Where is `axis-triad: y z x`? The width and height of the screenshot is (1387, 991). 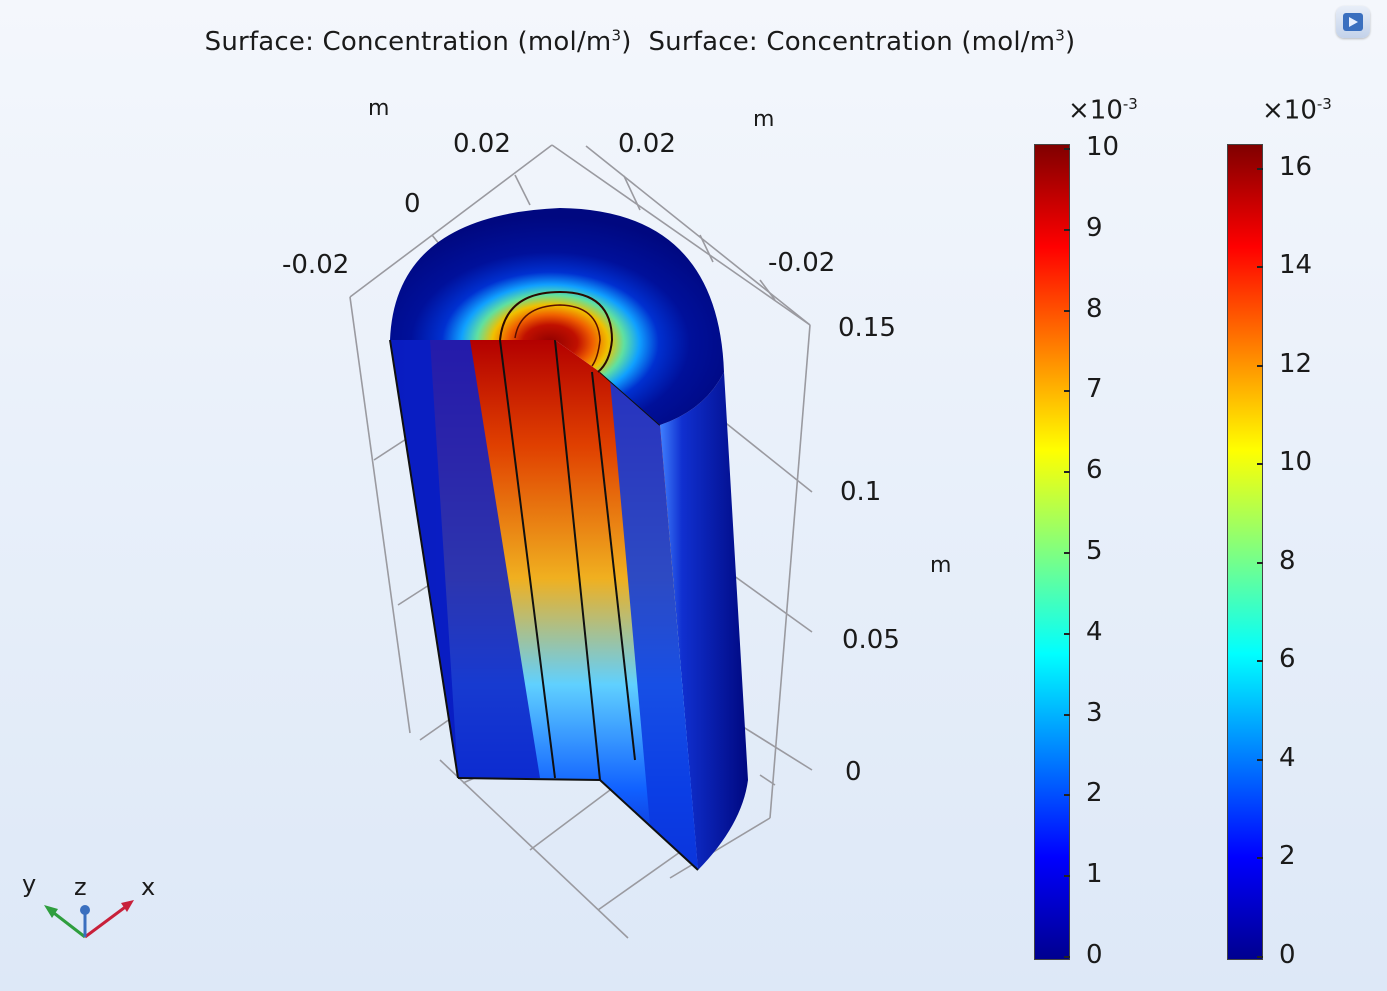 axis-triad: y z x is located at coordinates (88, 904).